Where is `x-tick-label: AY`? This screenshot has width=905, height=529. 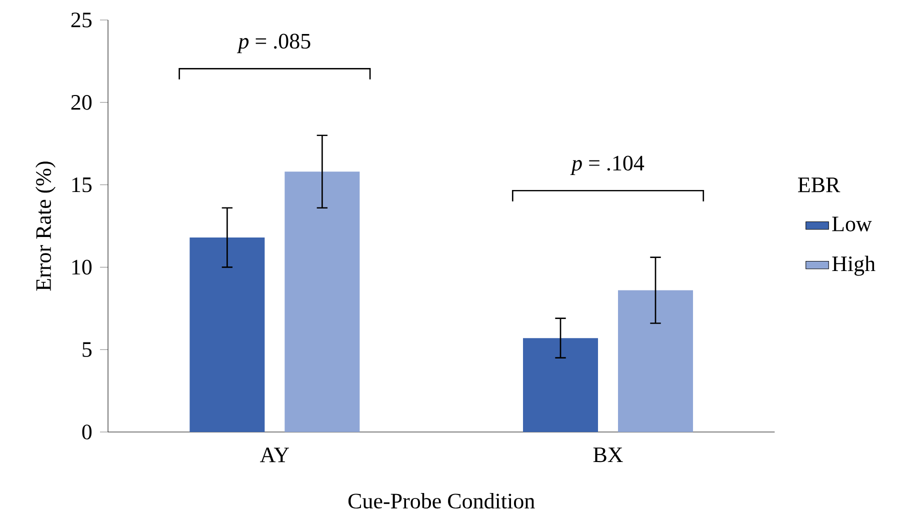
x-tick-label: AY is located at coordinates (275, 455).